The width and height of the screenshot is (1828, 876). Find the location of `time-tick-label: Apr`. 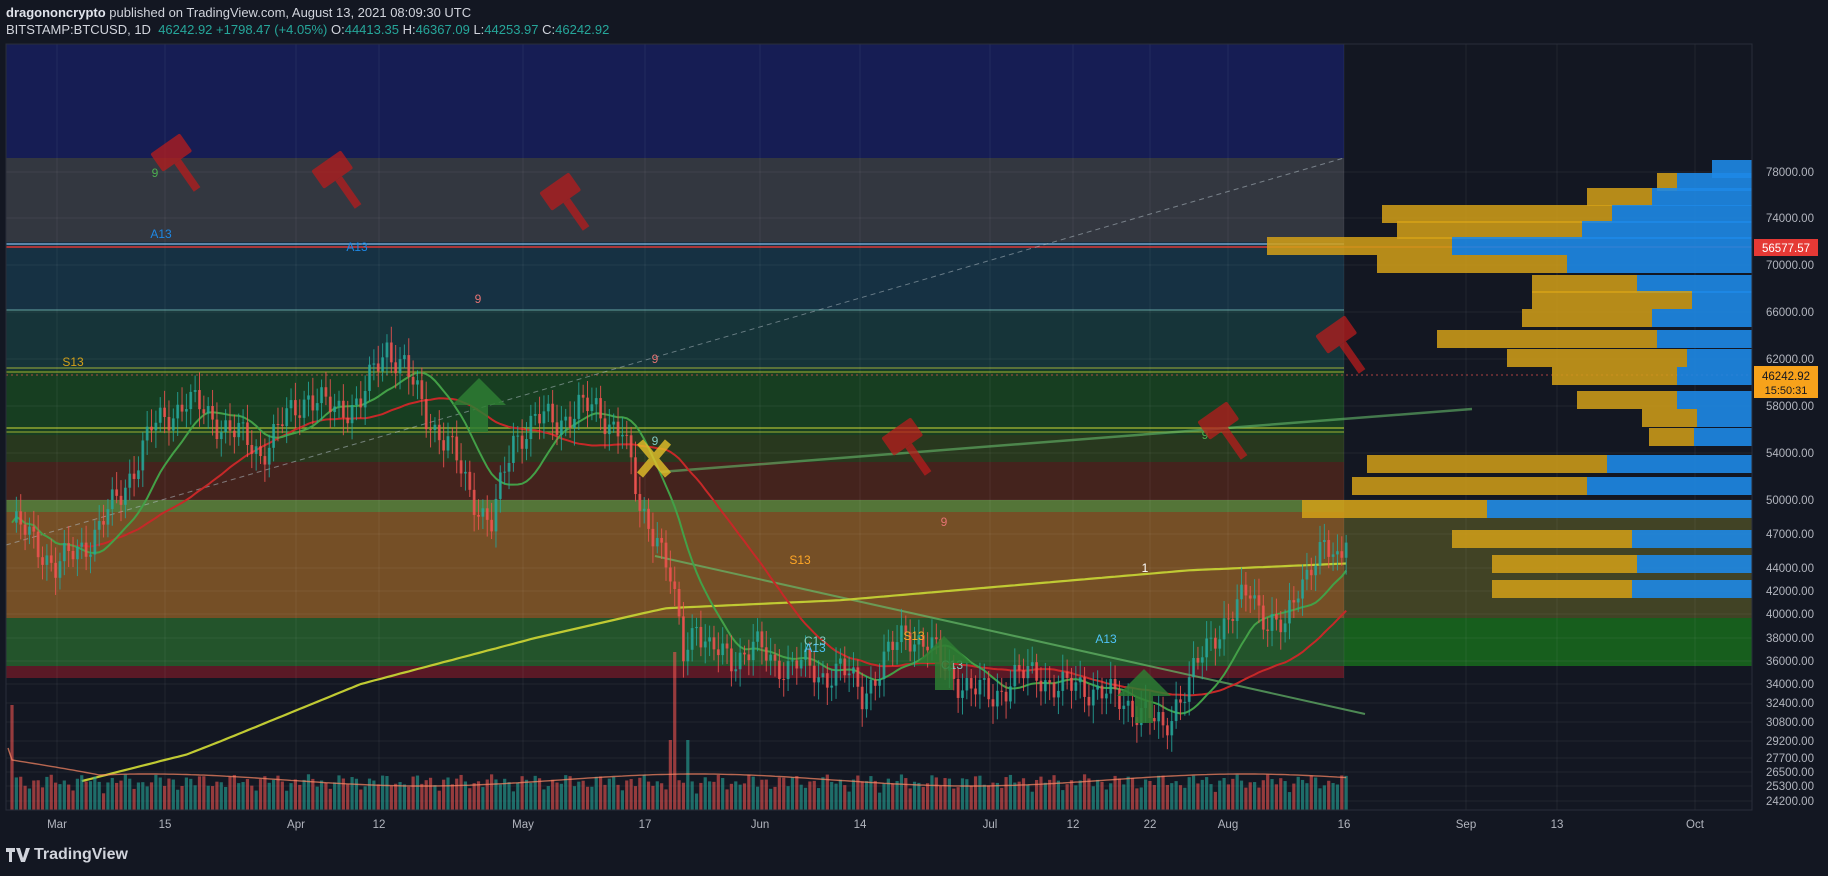

time-tick-label: Apr is located at coordinates (296, 825).